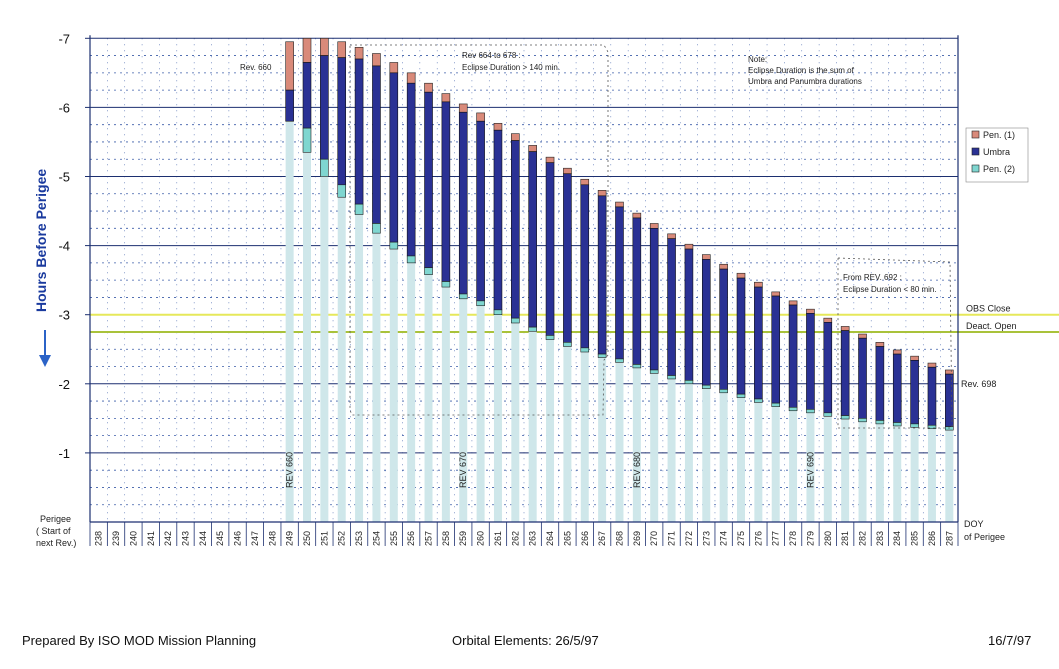  I want to click on x-tick-label: 240, so click(133, 538).